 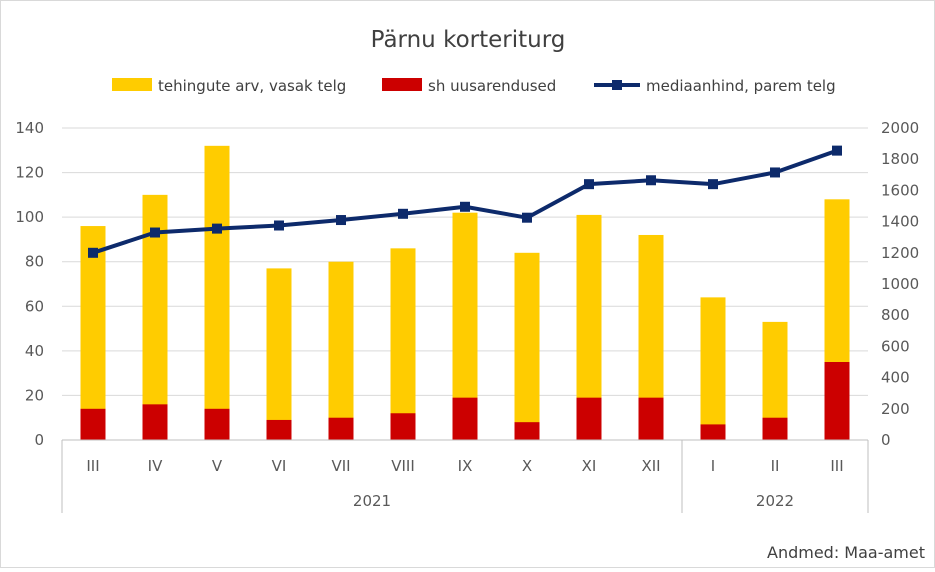 I want to click on left-tick-label: 0, so click(x=39, y=440).